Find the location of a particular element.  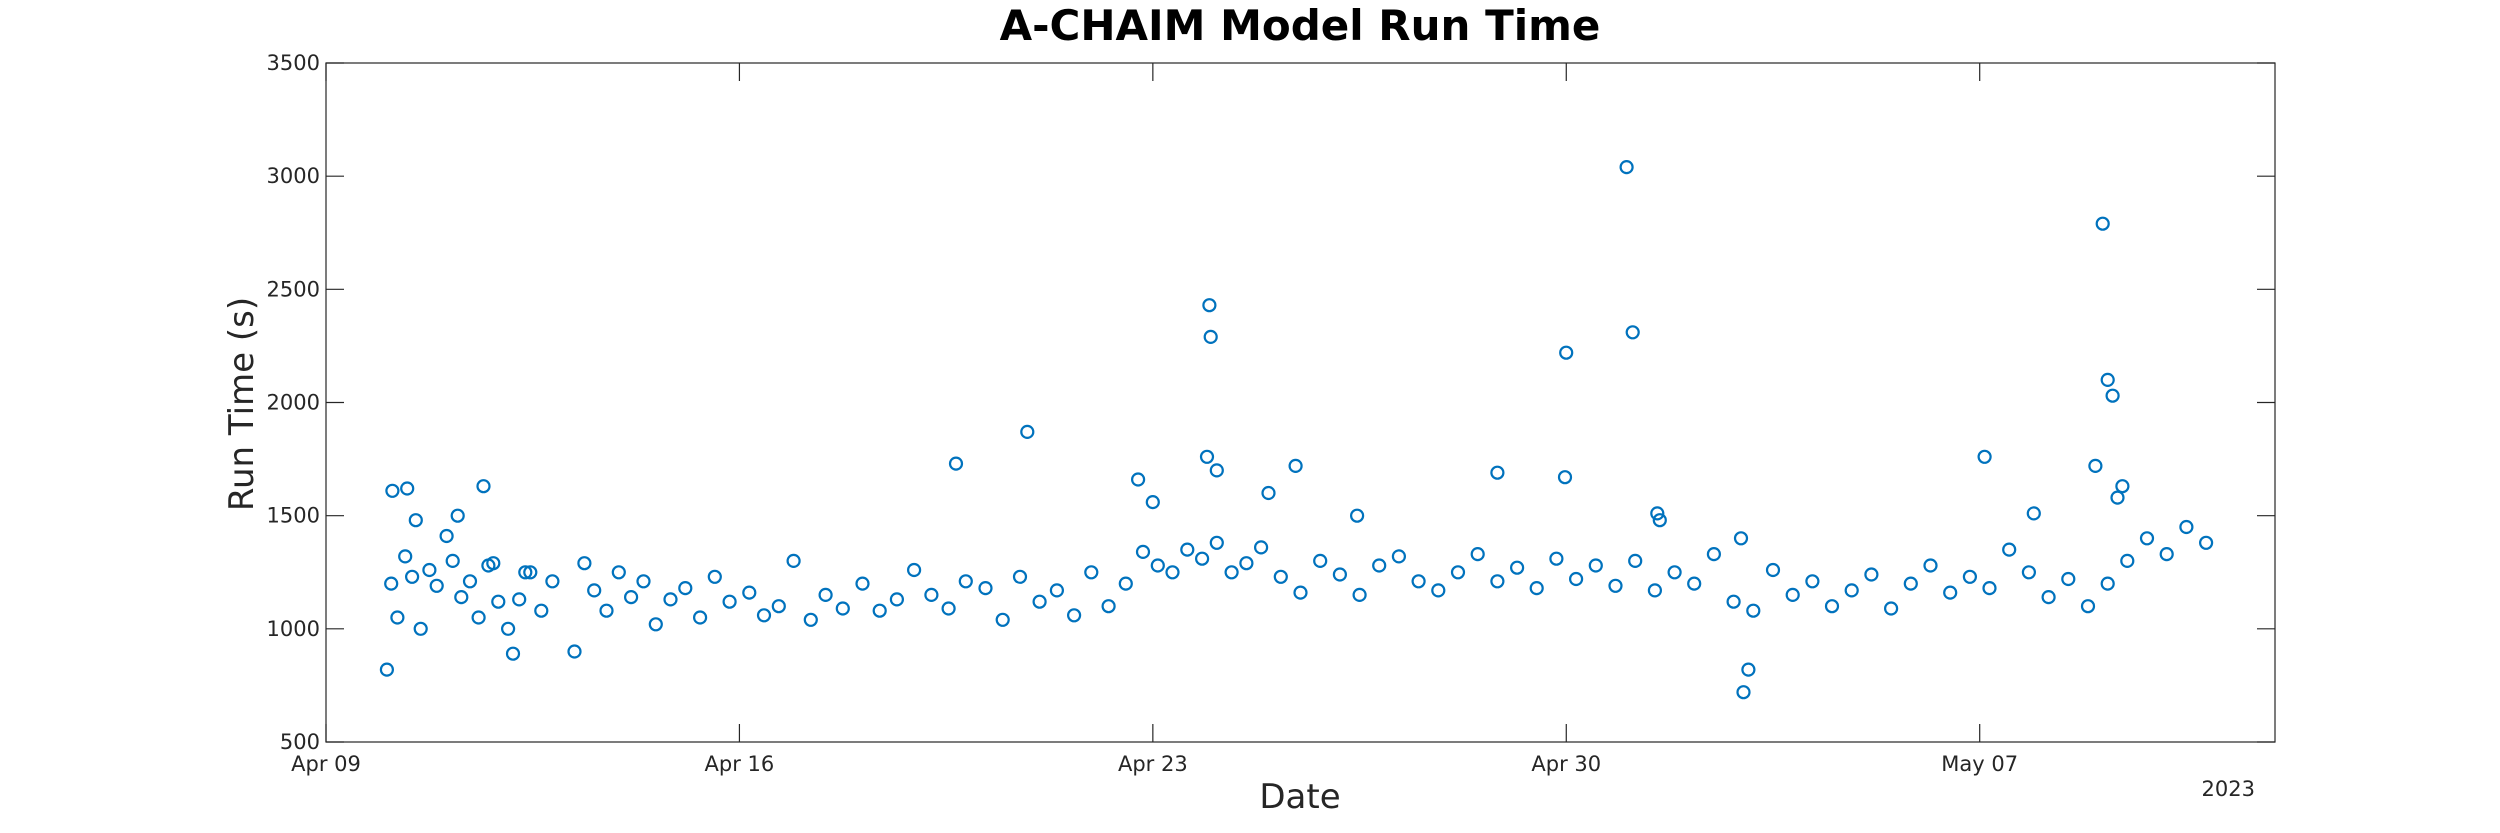

chart-title: A-CHAIM Model Run Time is located at coordinates (1300, 25).